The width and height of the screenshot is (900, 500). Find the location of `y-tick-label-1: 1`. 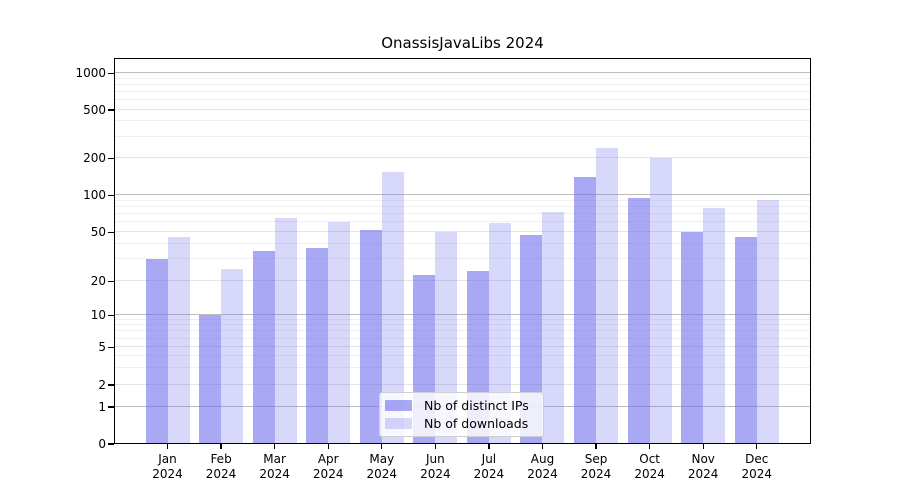

y-tick-label-1: 1 is located at coordinates (102, 406).